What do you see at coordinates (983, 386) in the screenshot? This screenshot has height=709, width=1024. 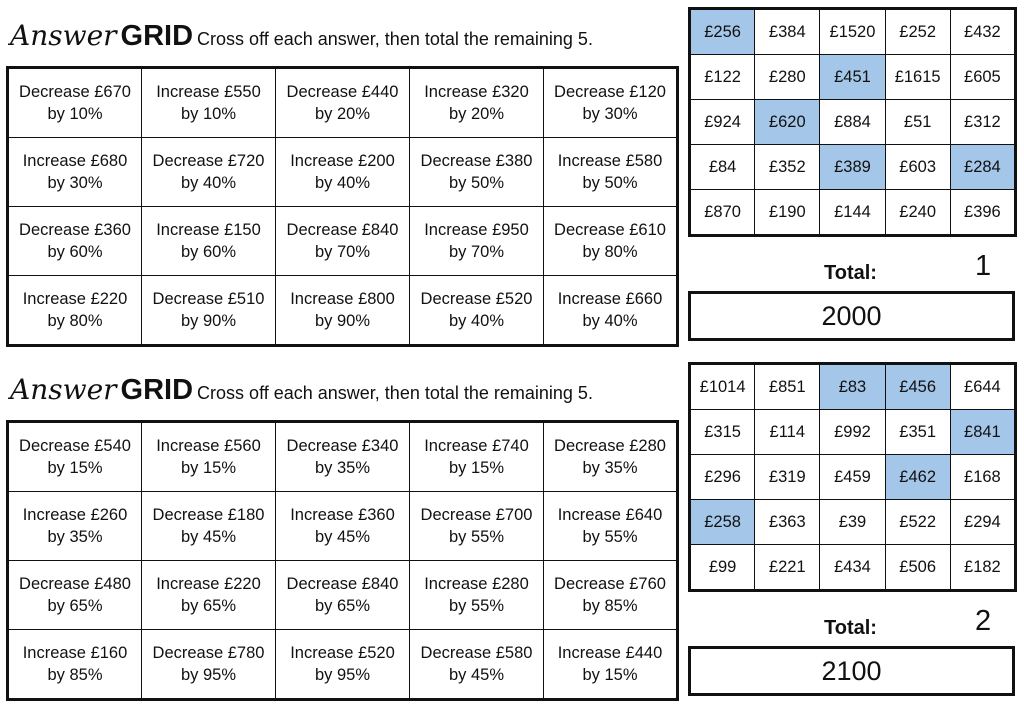 I see `answer-cell: £644` at bounding box center [983, 386].